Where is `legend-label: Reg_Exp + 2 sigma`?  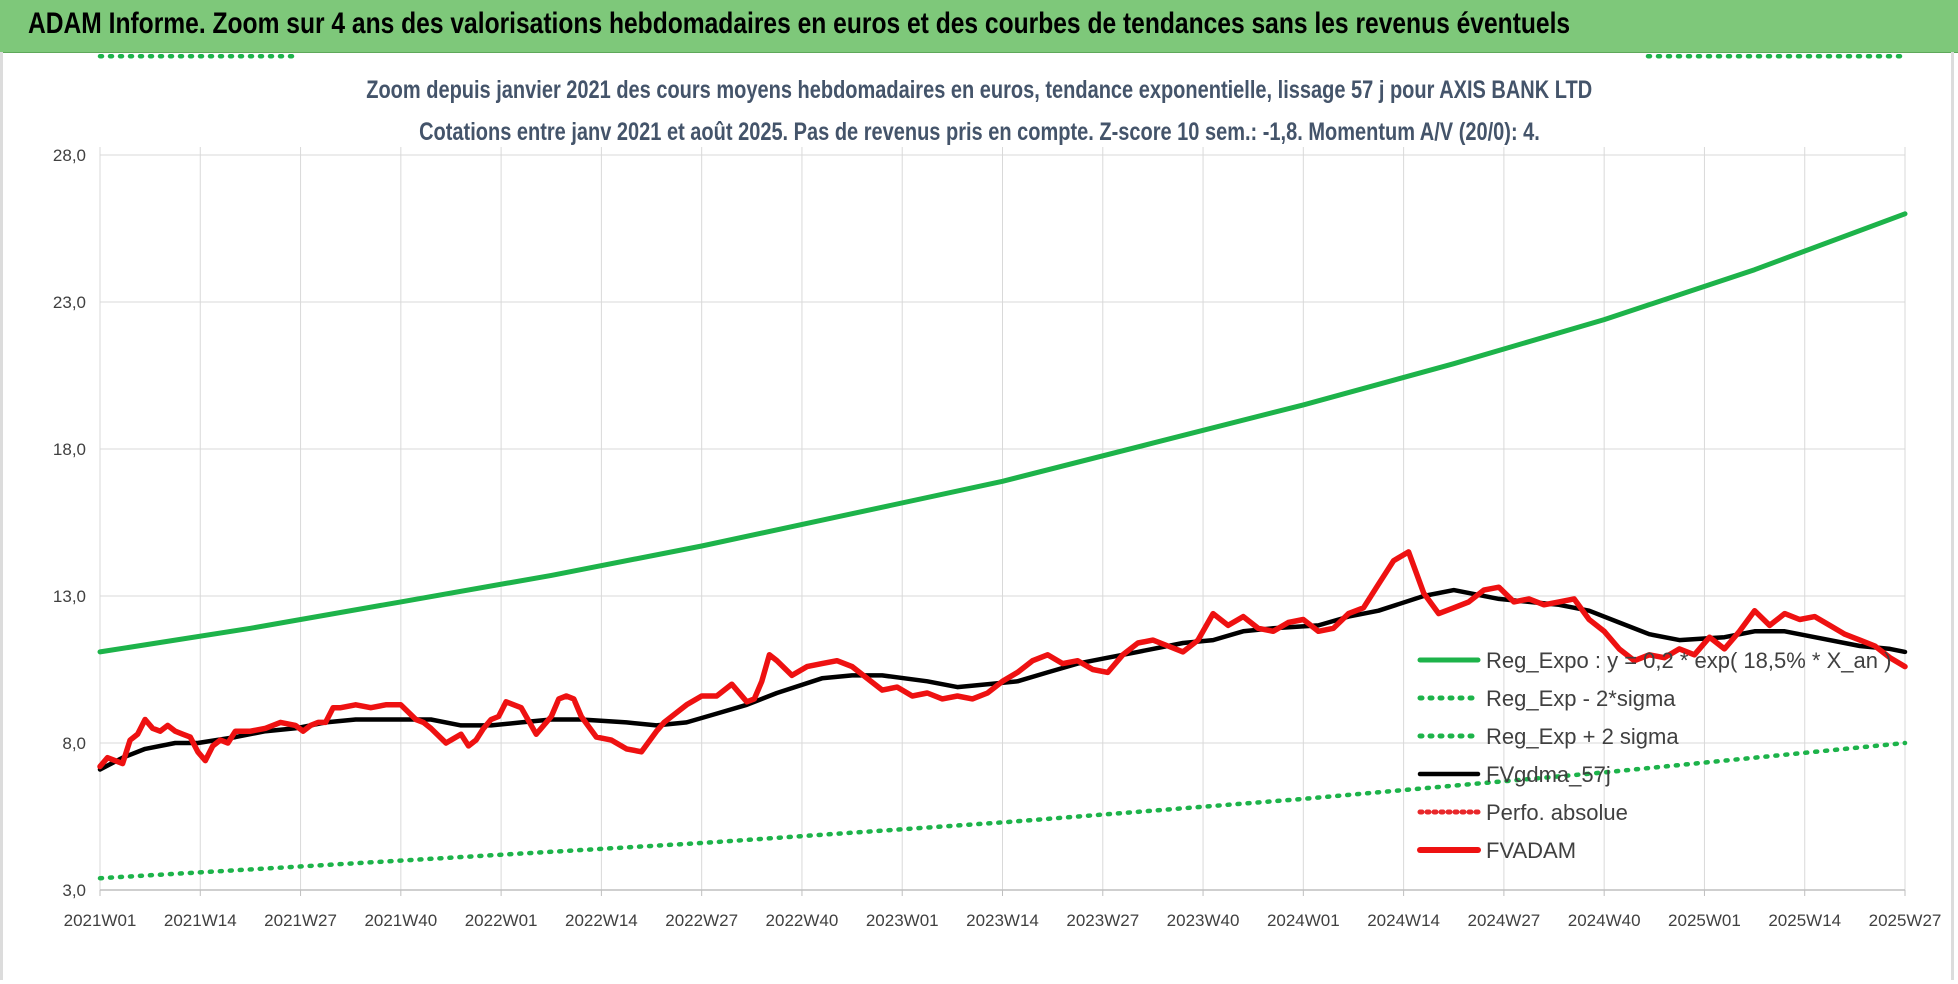
legend-label: Reg_Exp + 2 sigma is located at coordinates (1582, 736).